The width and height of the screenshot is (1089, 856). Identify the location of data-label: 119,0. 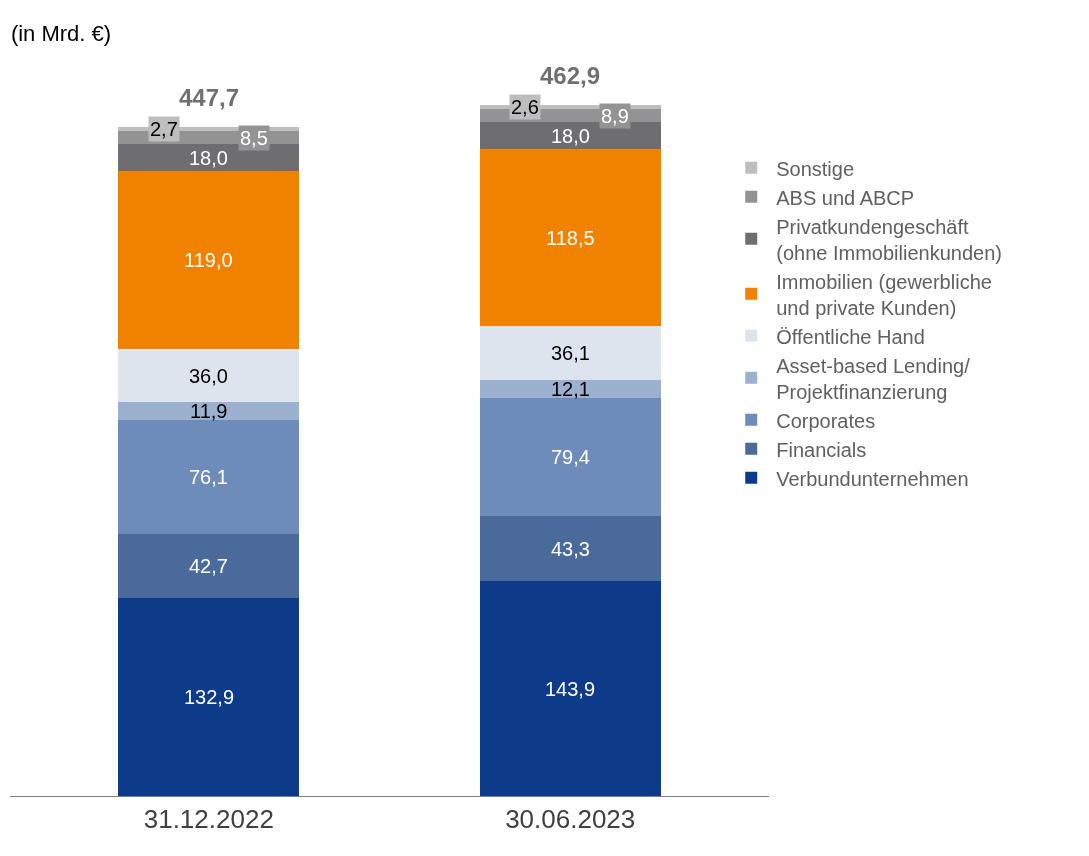
(208, 260).